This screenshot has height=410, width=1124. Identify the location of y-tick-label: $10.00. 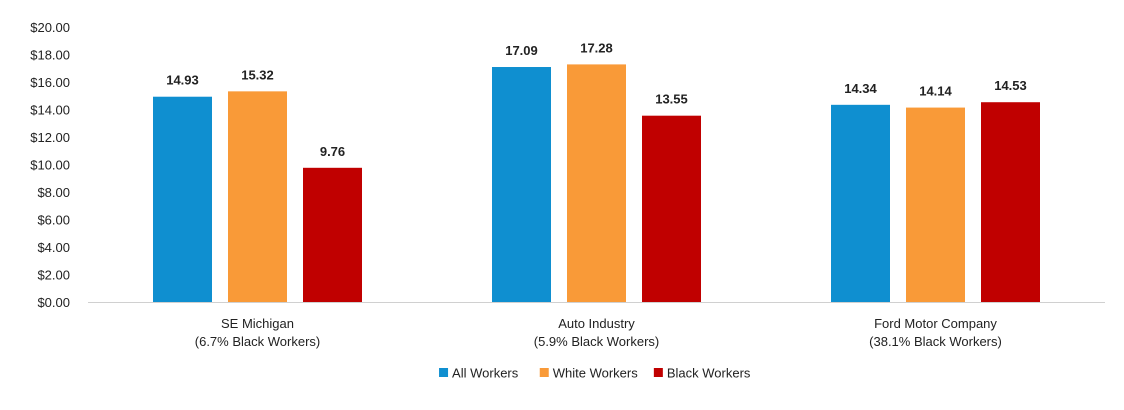
(50, 165).